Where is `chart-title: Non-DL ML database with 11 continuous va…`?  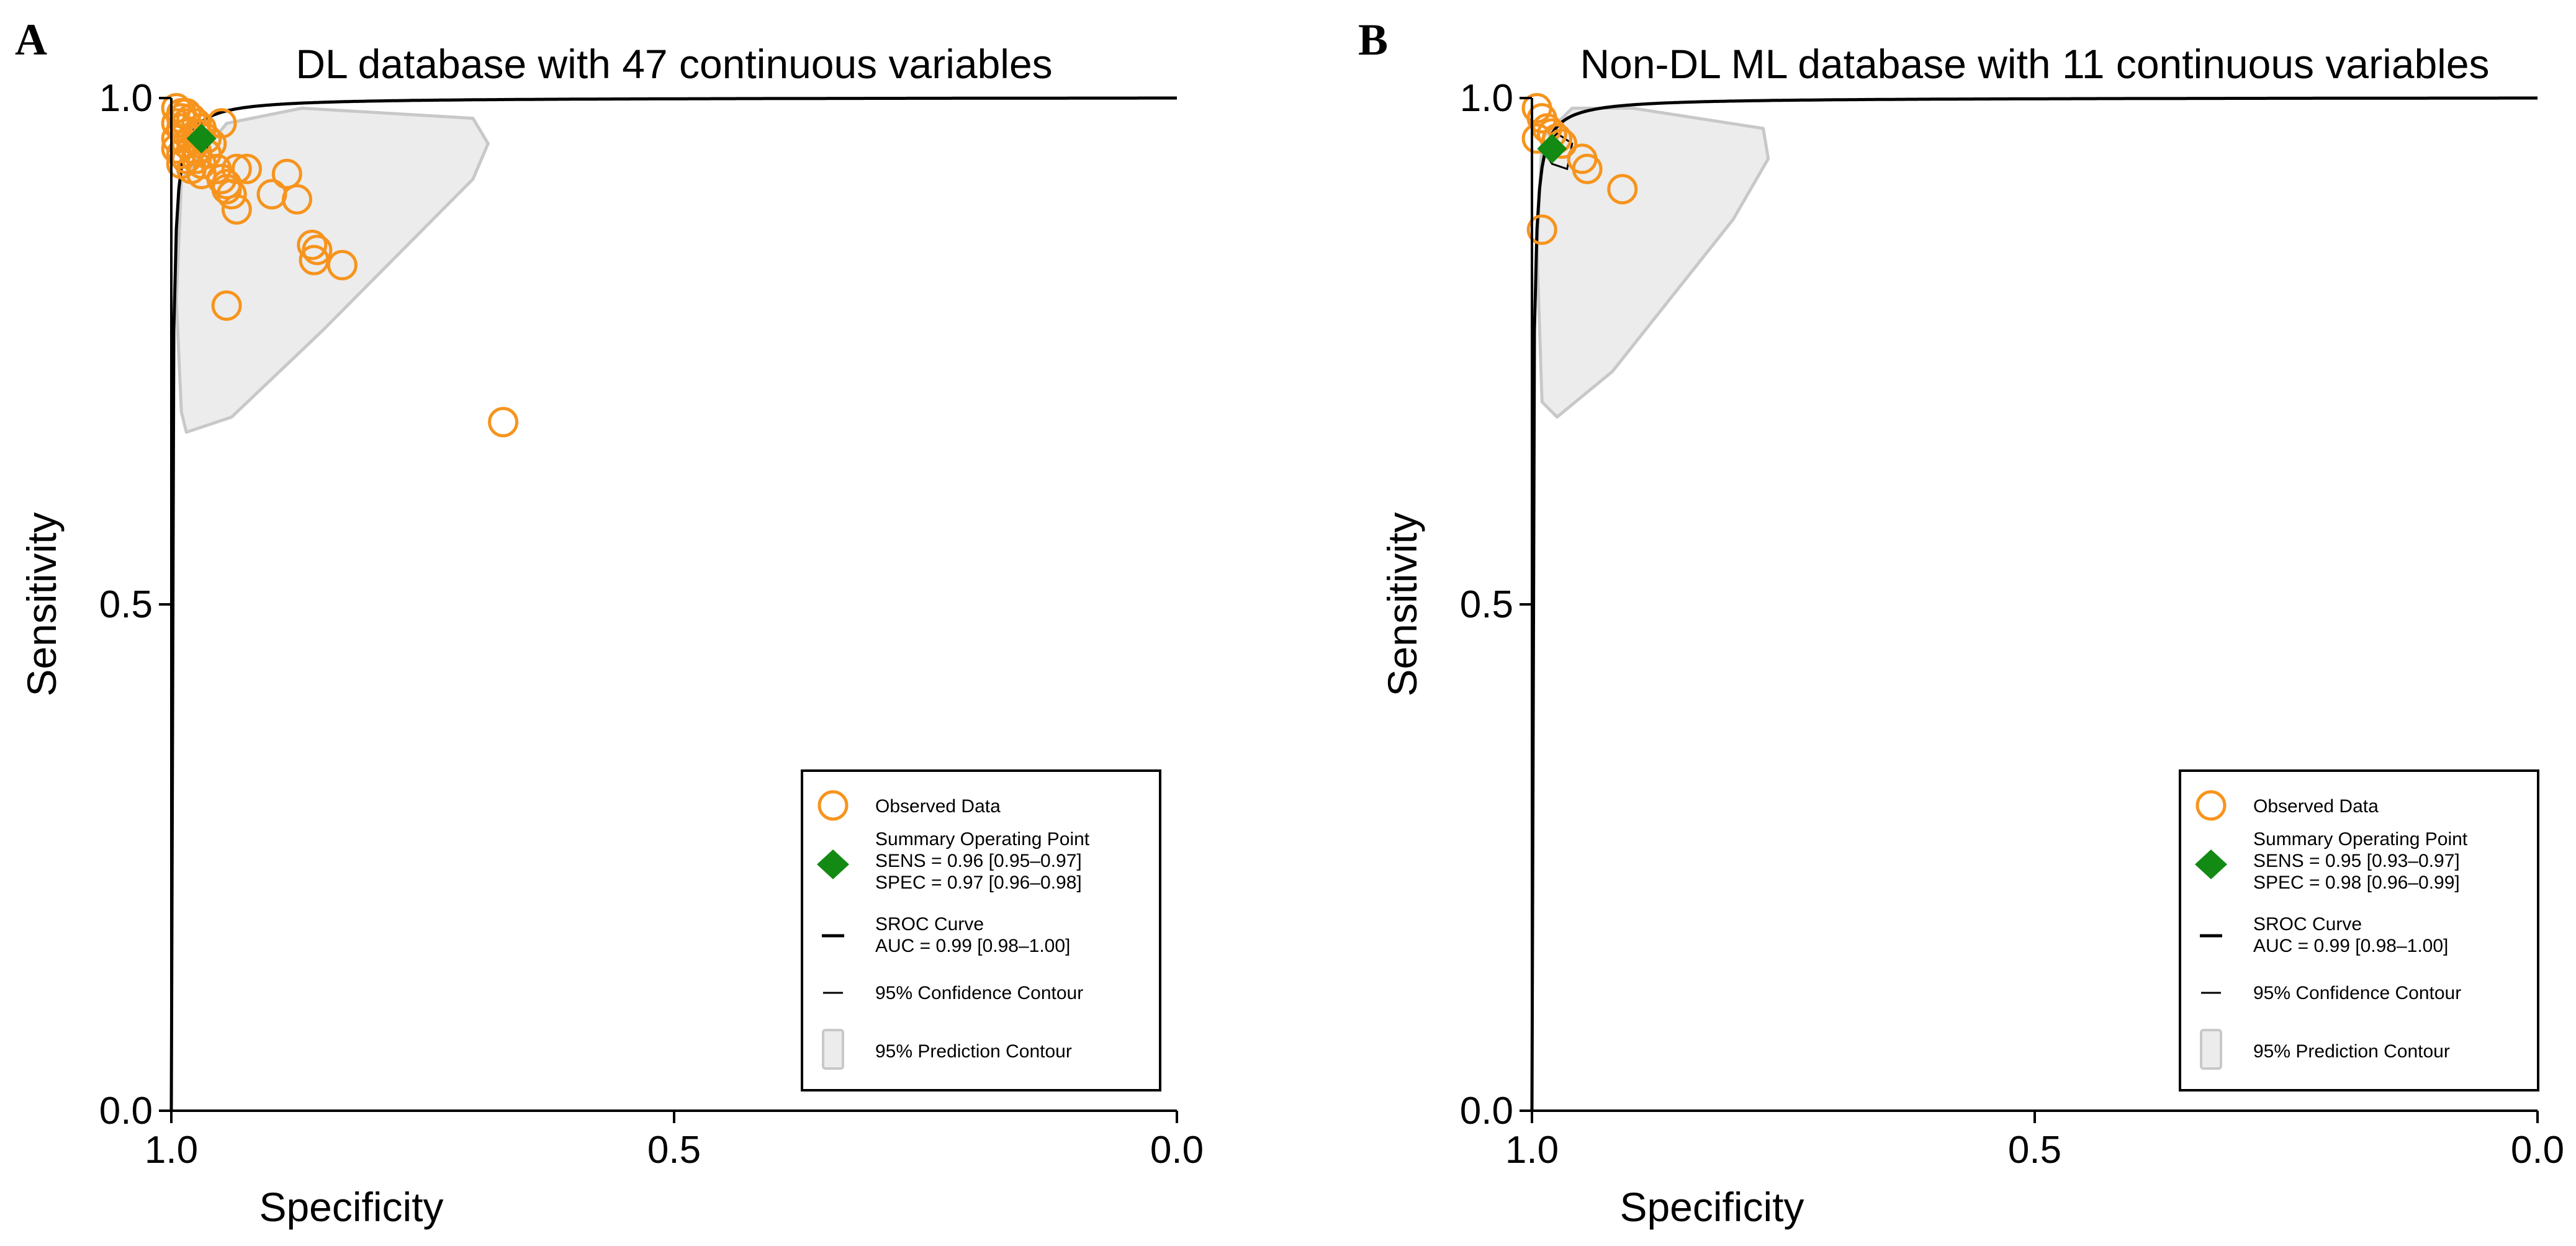
chart-title: Non-DL ML database with 11 continuous va… is located at coordinates (2034, 64).